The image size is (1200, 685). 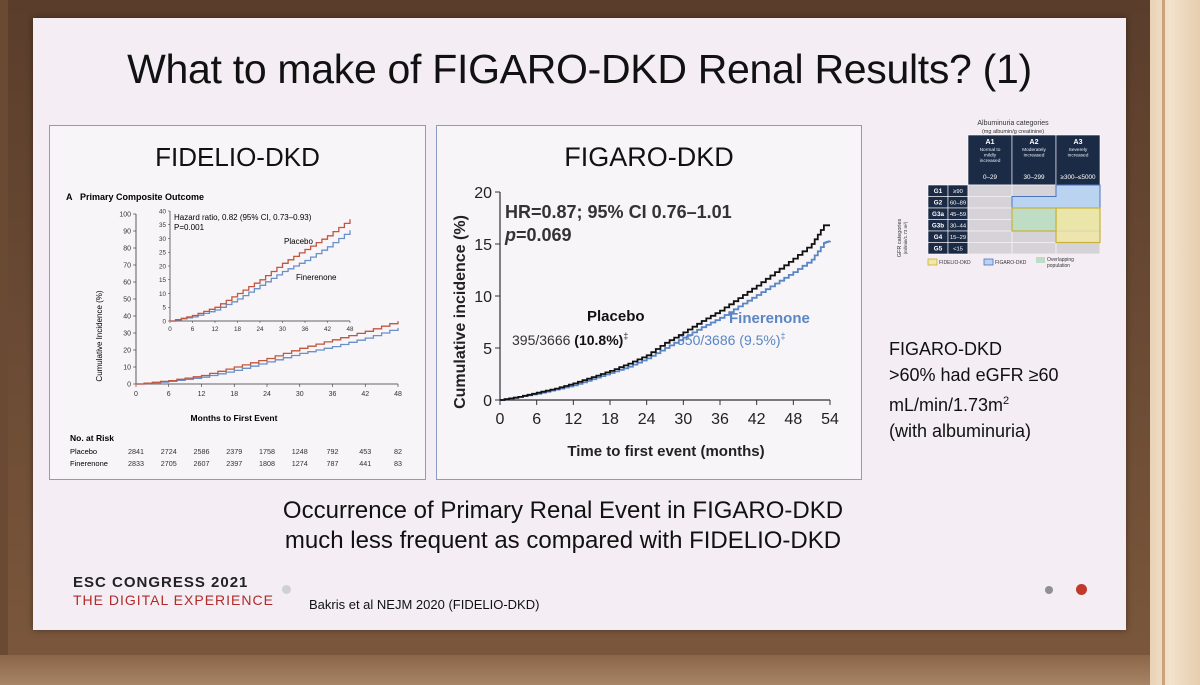 What do you see at coordinates (1078, 142) in the screenshot?
I see `col-code: A3` at bounding box center [1078, 142].